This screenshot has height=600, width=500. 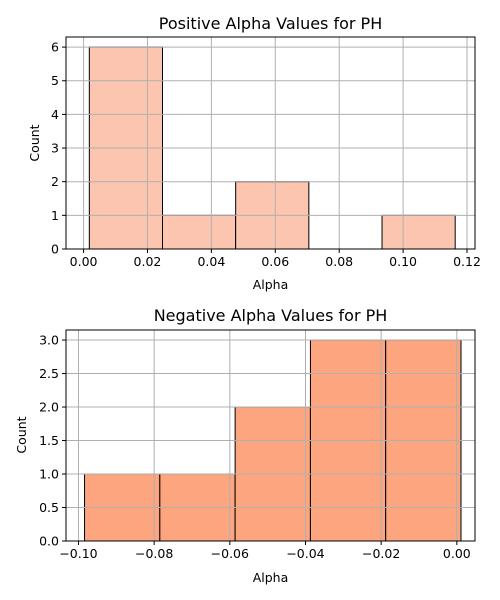 I want to click on y-tick-label: 1, so click(x=55, y=215).